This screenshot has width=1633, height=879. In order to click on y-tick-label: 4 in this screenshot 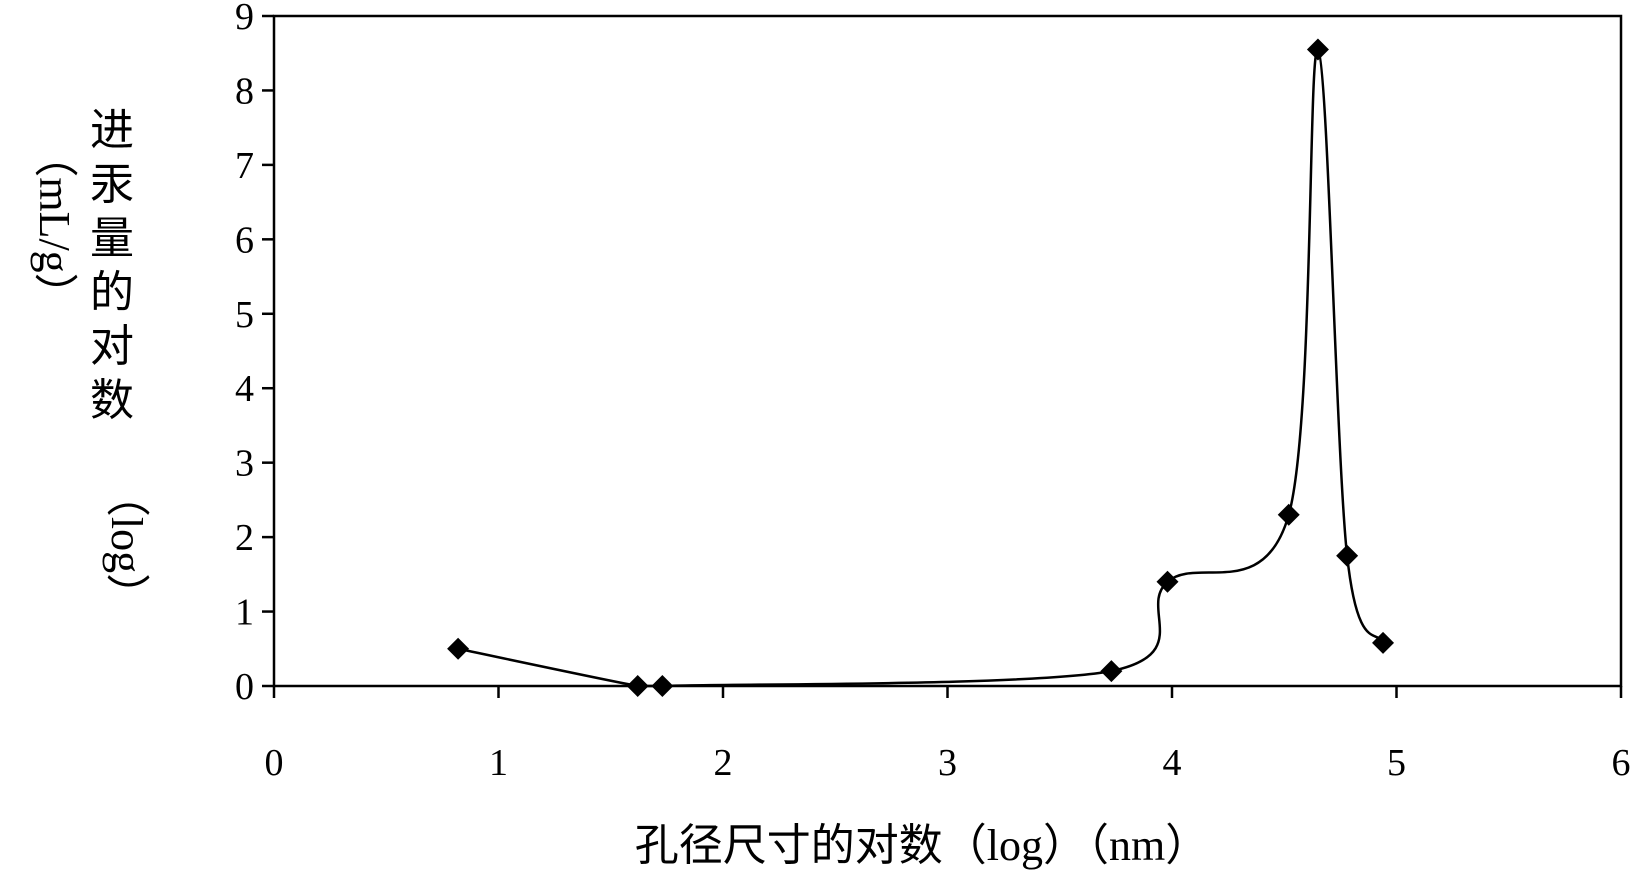, I will do `click(244, 389)`.